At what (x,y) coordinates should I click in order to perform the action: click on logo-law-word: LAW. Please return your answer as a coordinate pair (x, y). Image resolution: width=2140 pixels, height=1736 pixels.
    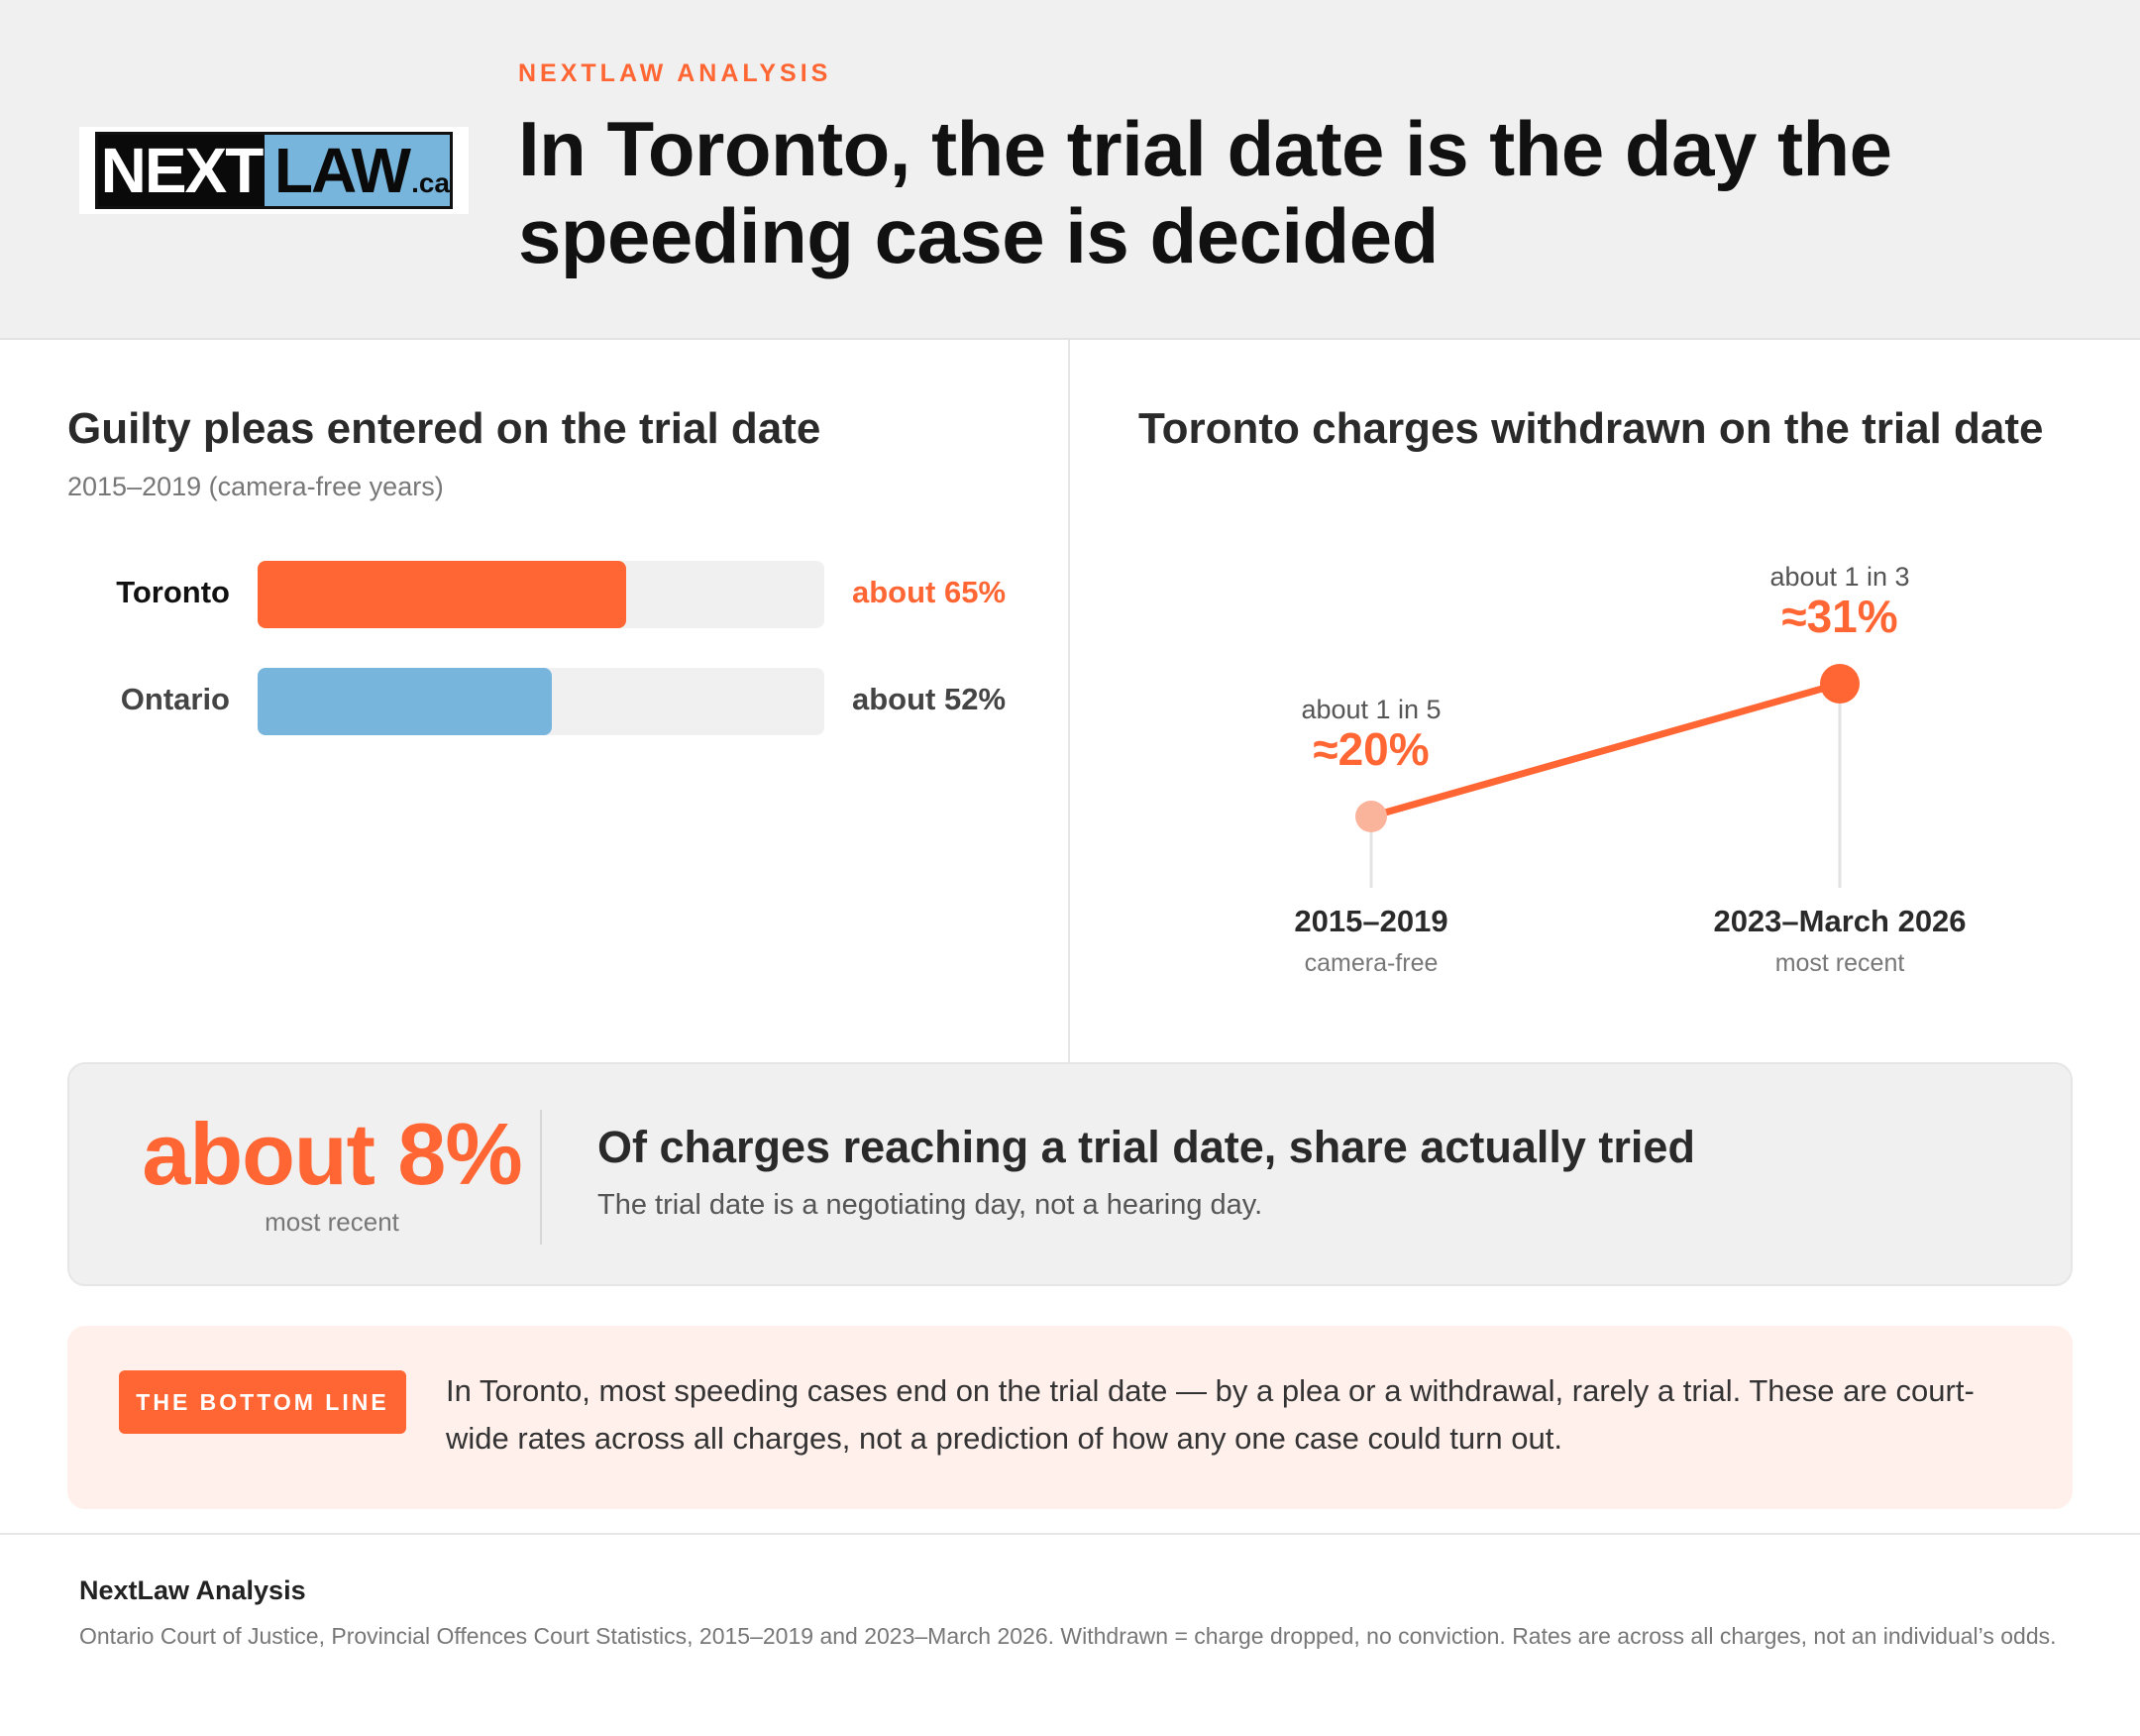
    Looking at the image, I should click on (342, 170).